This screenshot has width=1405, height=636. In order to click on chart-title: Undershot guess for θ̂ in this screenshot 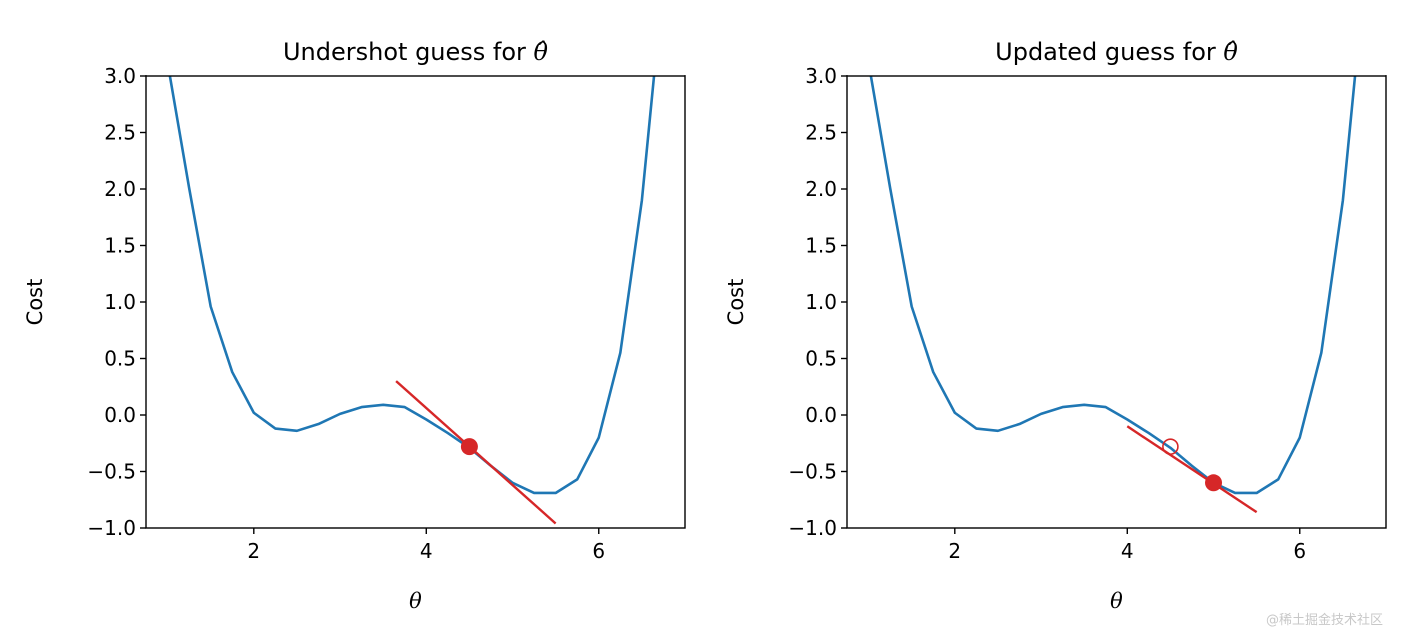, I will do `click(416, 52)`.